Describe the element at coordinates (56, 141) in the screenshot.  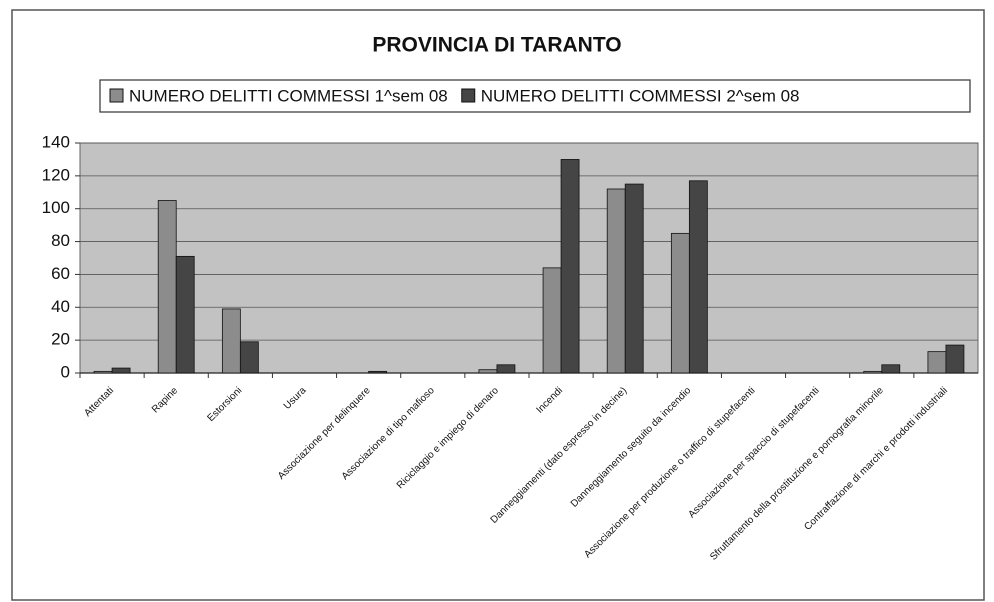
I see `y-tick-label: 140` at that location.